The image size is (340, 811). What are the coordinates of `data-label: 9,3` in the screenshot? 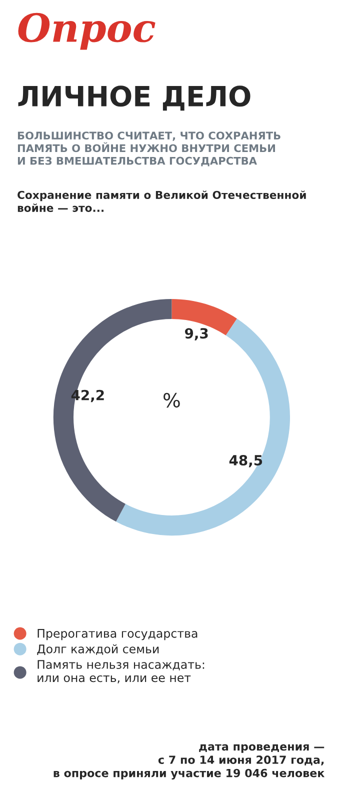 It's located at (196, 334).